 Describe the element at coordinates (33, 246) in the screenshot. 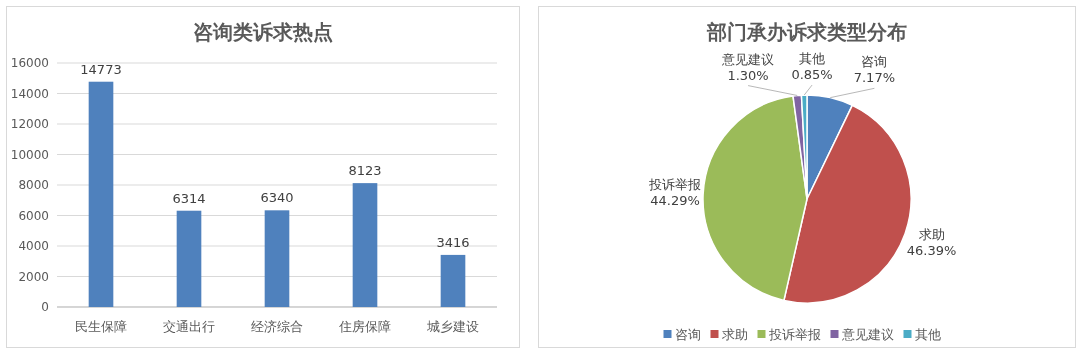

I see `y-tick-label: 4000` at that location.